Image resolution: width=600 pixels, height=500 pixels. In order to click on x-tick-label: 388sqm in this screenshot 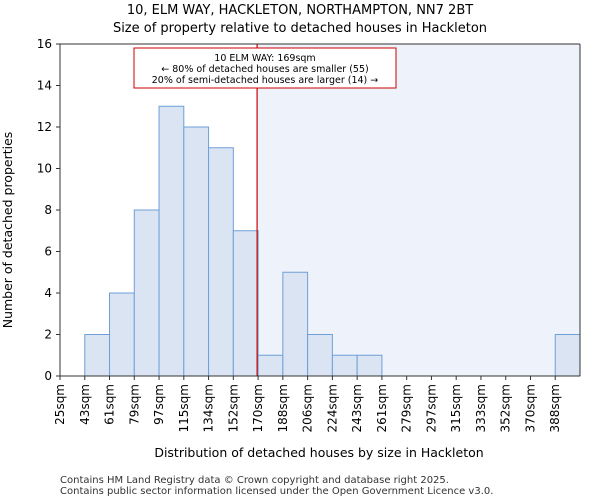, I will do `click(555, 408)`.